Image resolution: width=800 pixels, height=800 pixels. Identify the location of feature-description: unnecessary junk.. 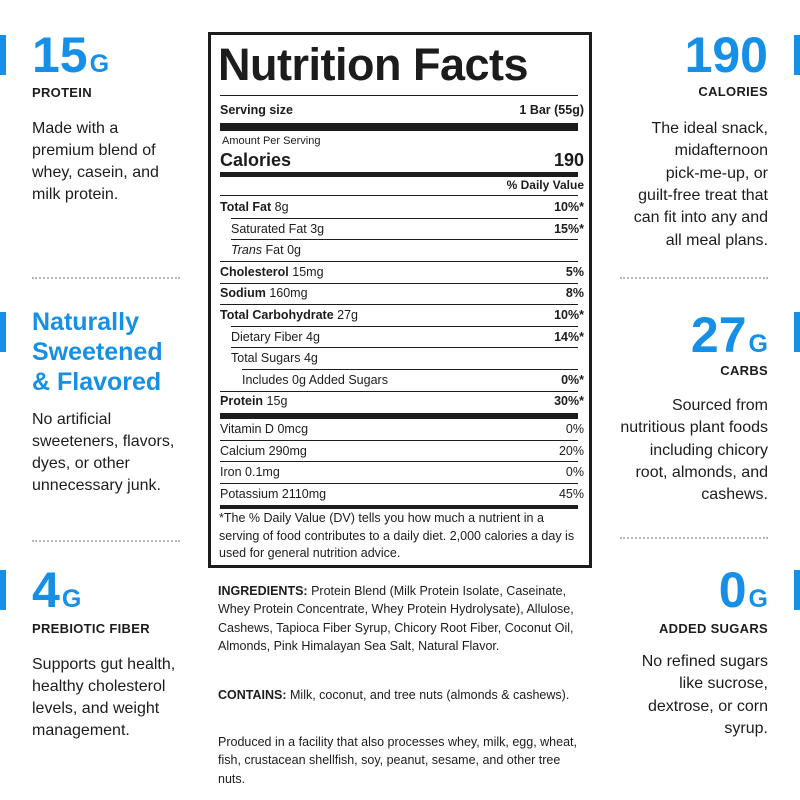
(96, 486).